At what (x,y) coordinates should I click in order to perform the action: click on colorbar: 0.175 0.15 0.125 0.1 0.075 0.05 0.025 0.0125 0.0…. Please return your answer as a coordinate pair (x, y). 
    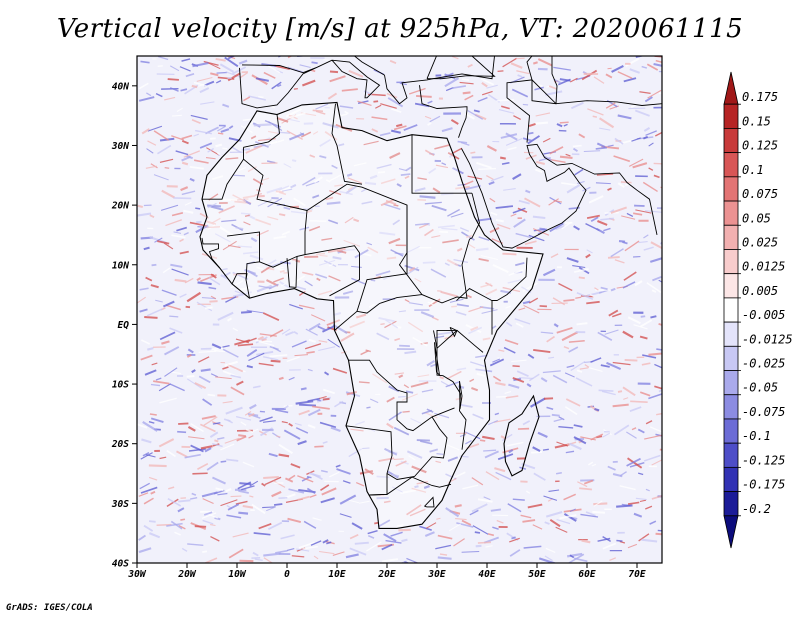
    Looking at the image, I should click on (758, 310).